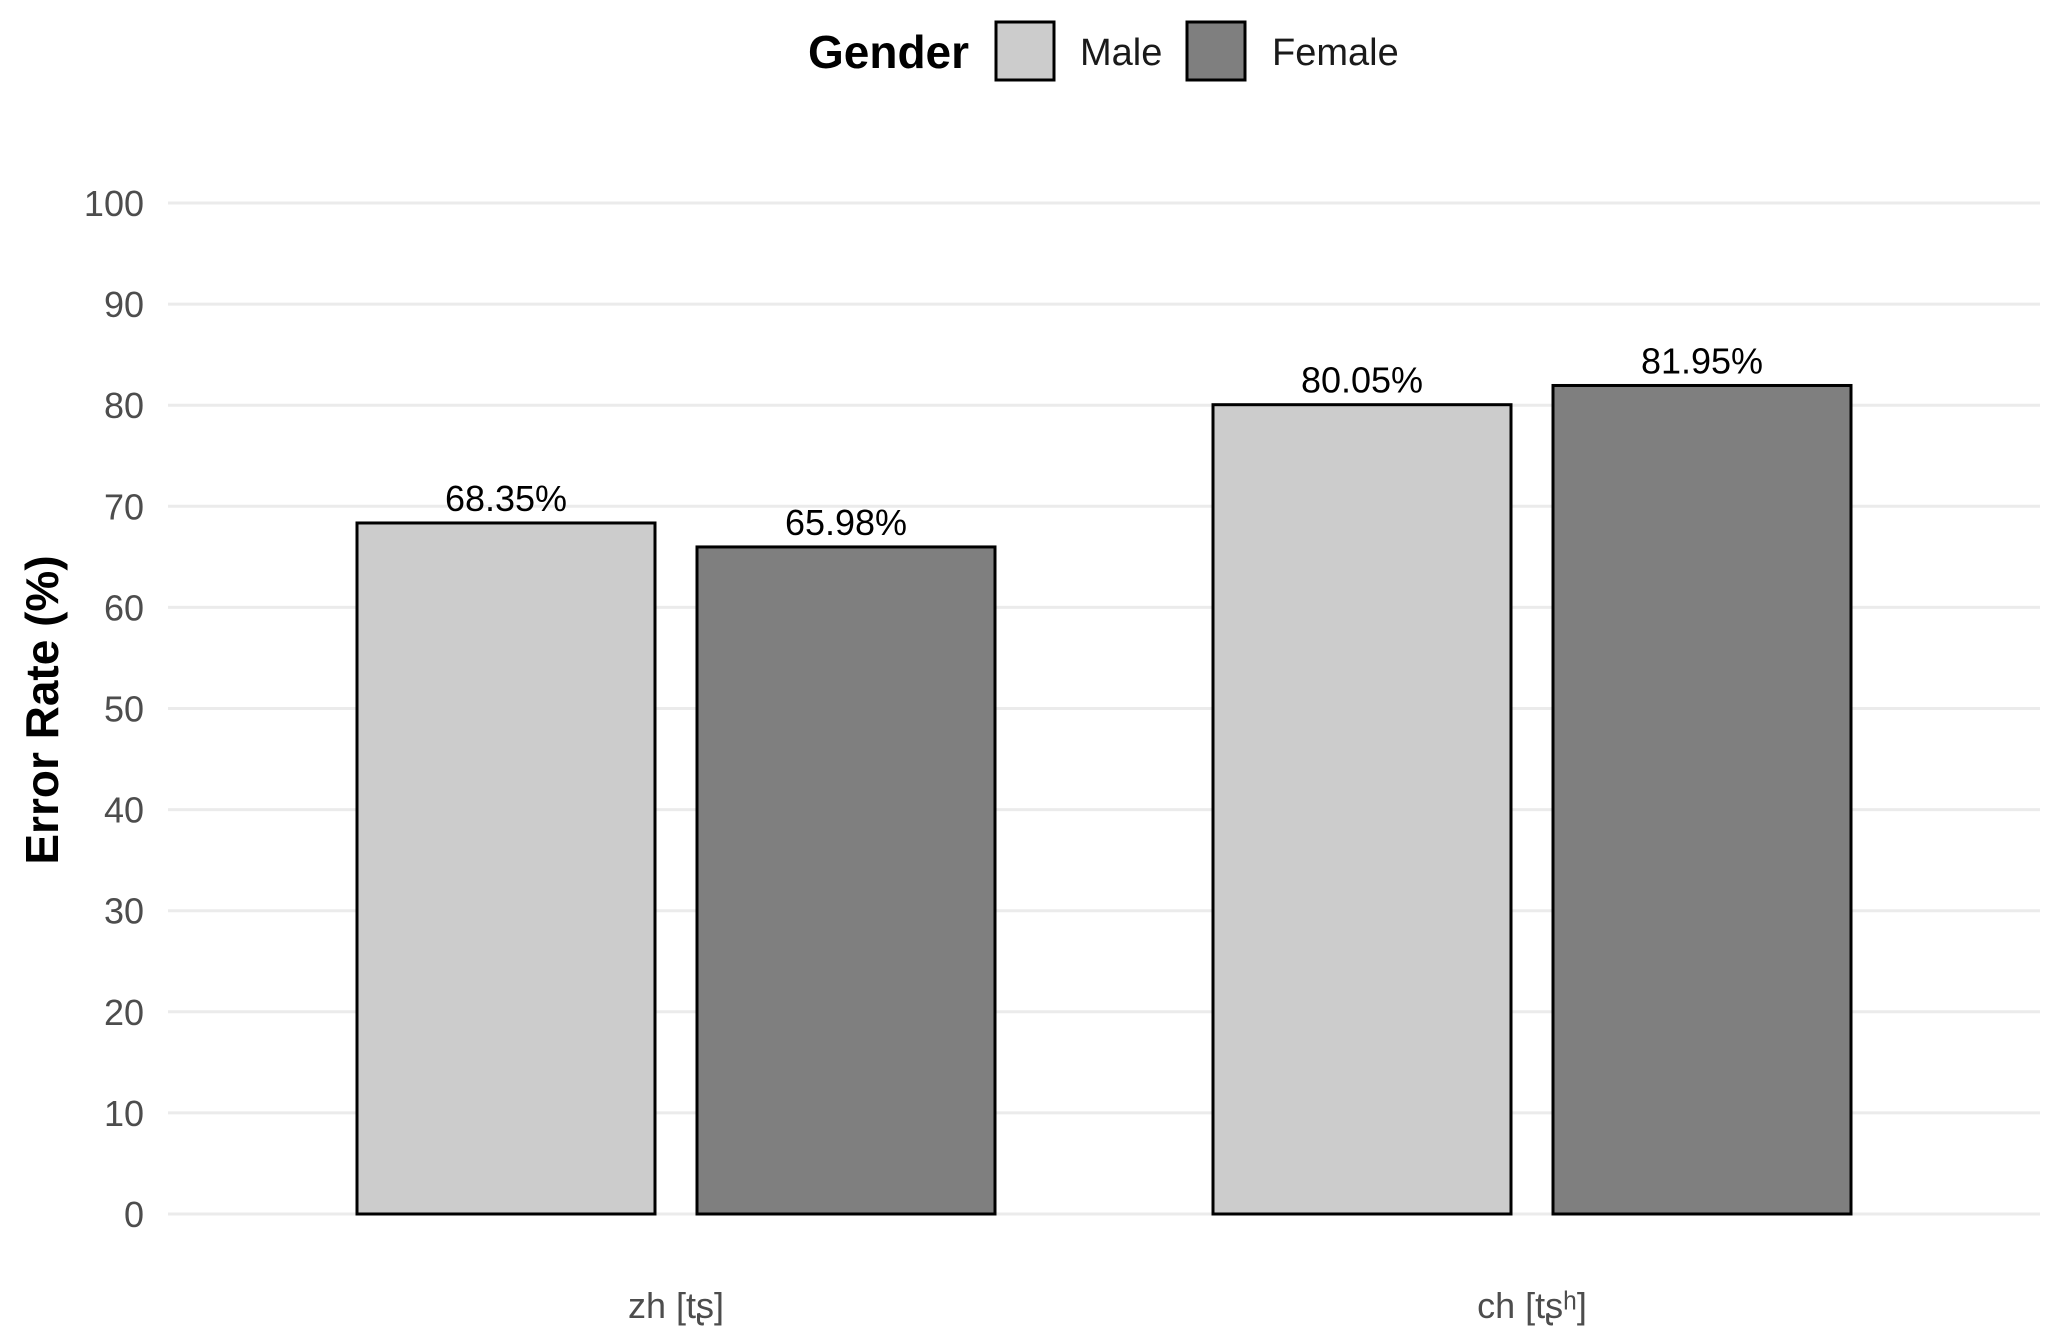 Image resolution: width=2055 pixels, height=1337 pixels. I want to click on y-tick-label: 50, so click(124, 709).